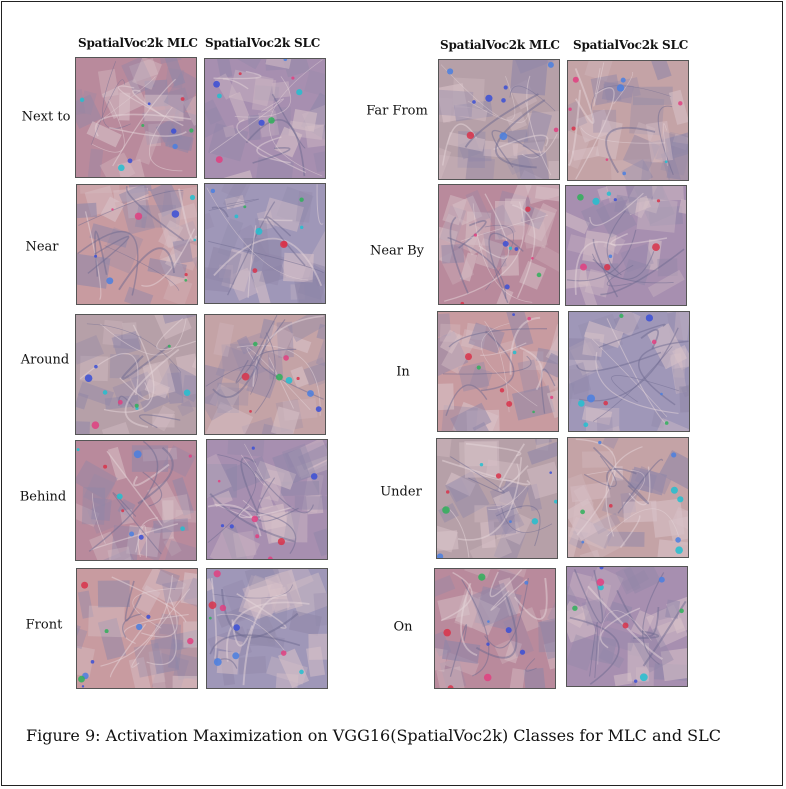  I want to click on row-label-right: Far From, so click(397, 111).